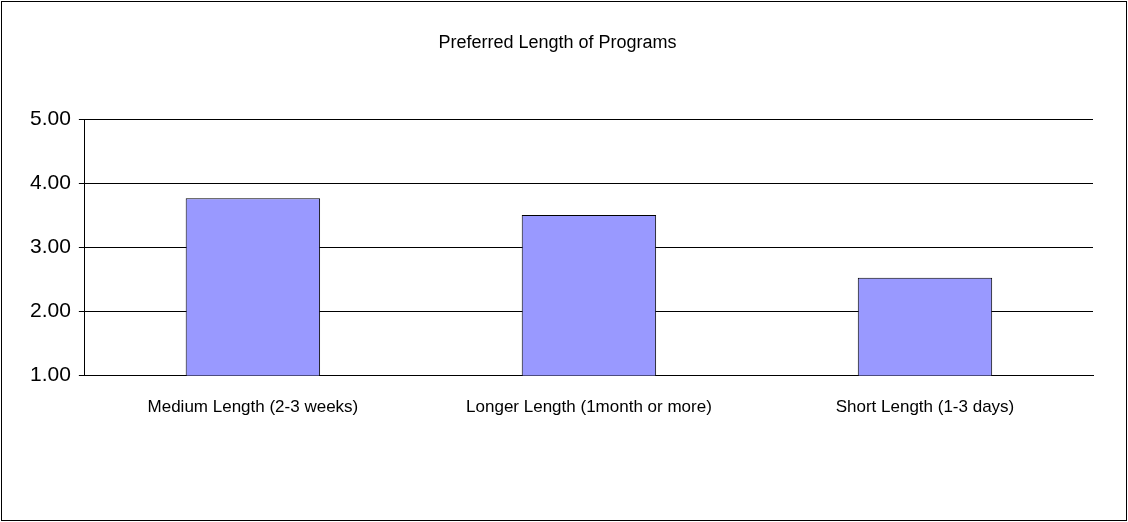 Image resolution: width=1128 pixels, height=522 pixels. What do you see at coordinates (253, 407) in the screenshot?
I see `x-tick-label: Medium Length (2-3 weeks)` at bounding box center [253, 407].